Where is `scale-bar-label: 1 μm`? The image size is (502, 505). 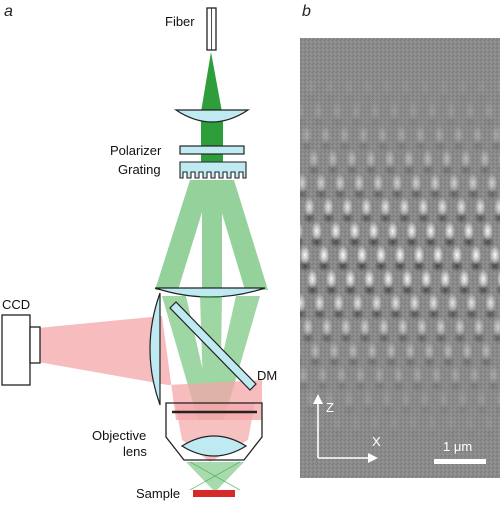
scale-bar-label: 1 μm is located at coordinates (457, 446).